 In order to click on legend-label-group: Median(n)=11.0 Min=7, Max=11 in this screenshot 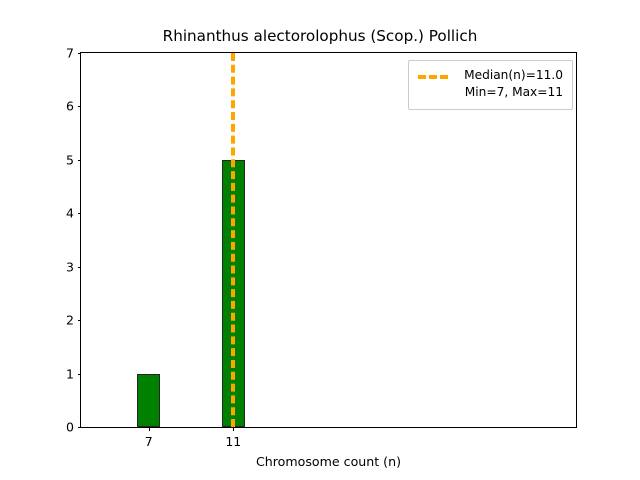, I will do `click(509, 84)`.